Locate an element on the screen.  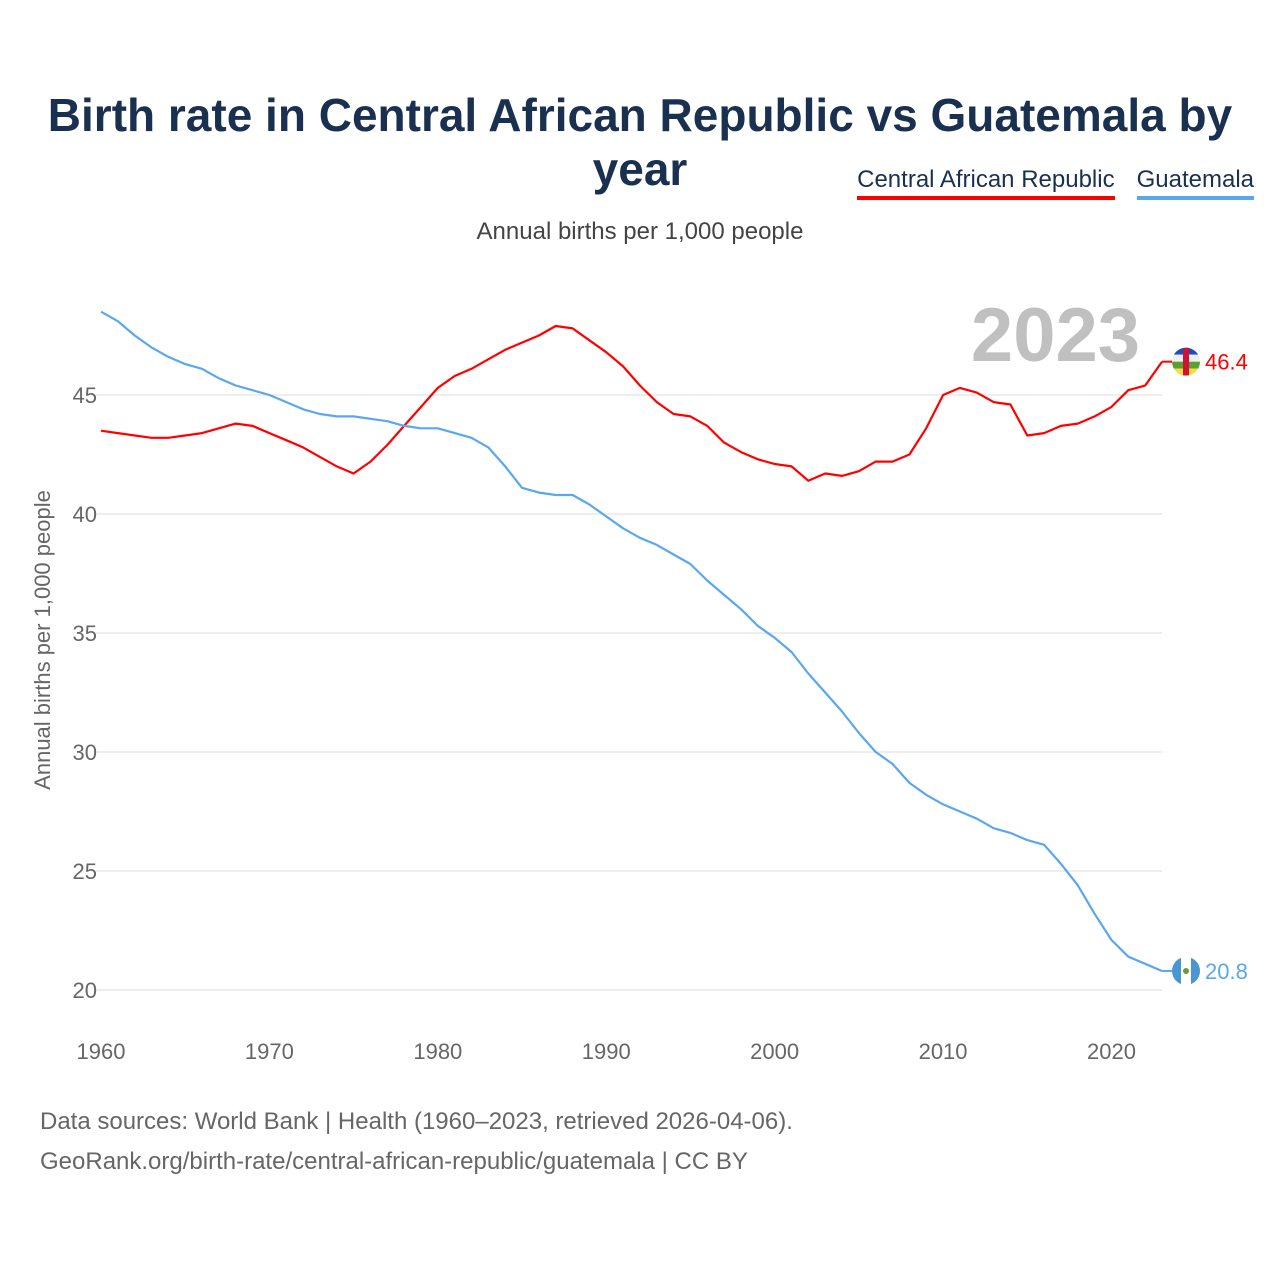
y-tick-label: 30 is located at coordinates (85, 752).